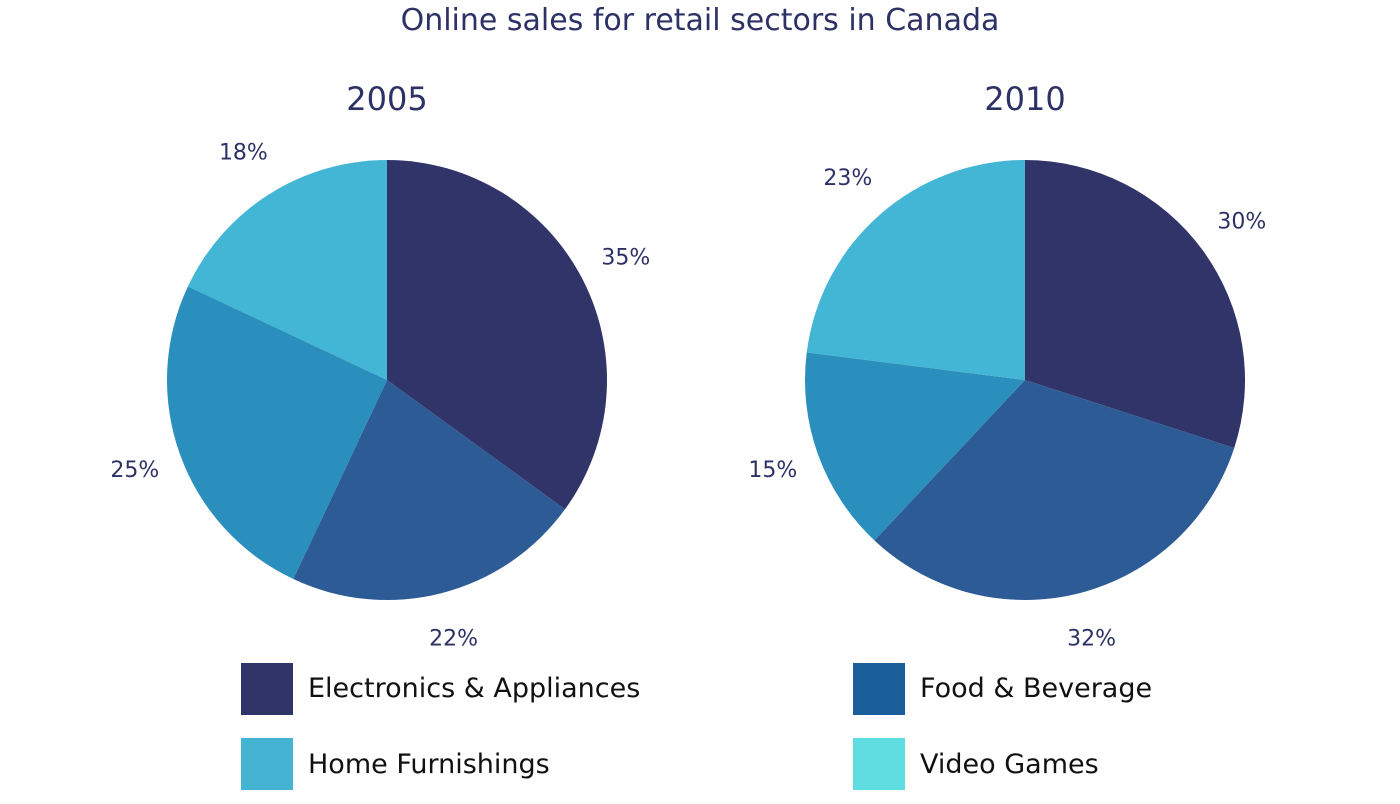 The width and height of the screenshot is (1400, 804). Describe the element at coordinates (1009, 764) in the screenshot. I see `legend-label-video: Video Games` at that location.